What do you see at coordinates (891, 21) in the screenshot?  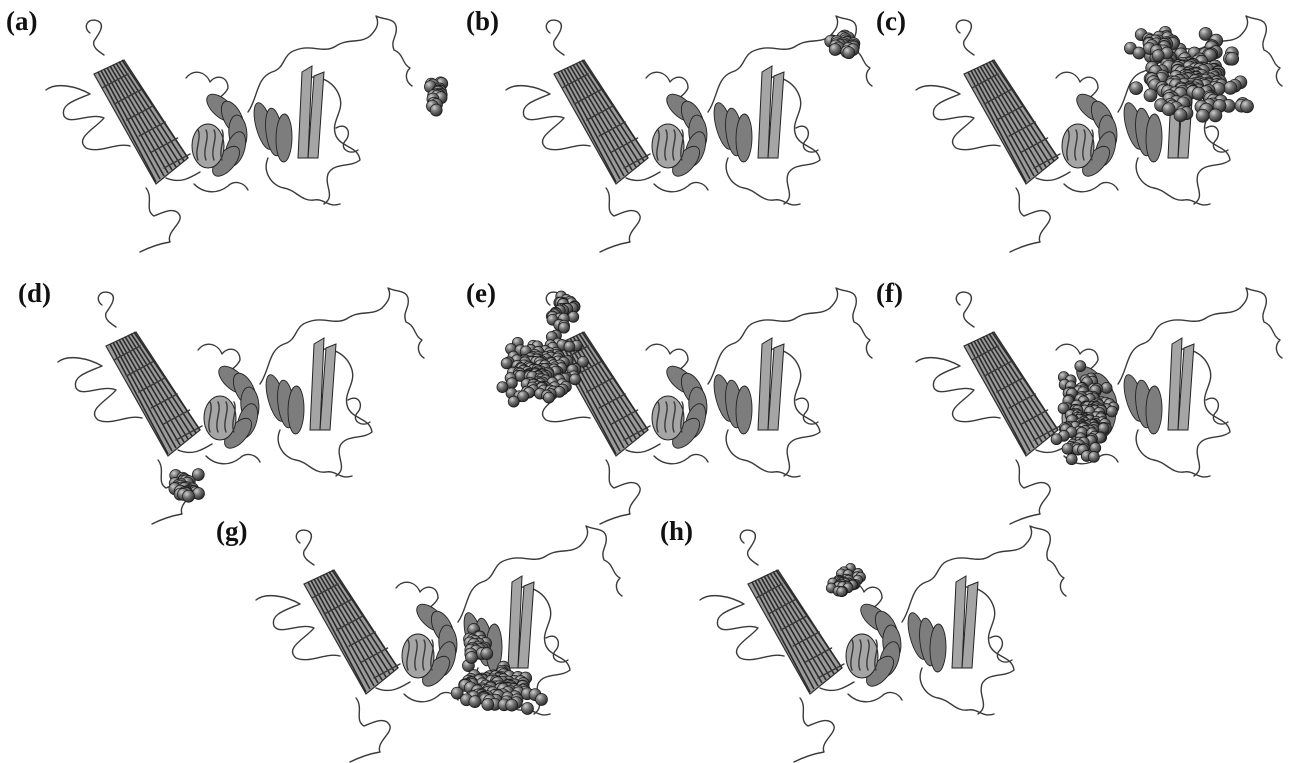 I see `panel-label-c: (c)` at bounding box center [891, 21].